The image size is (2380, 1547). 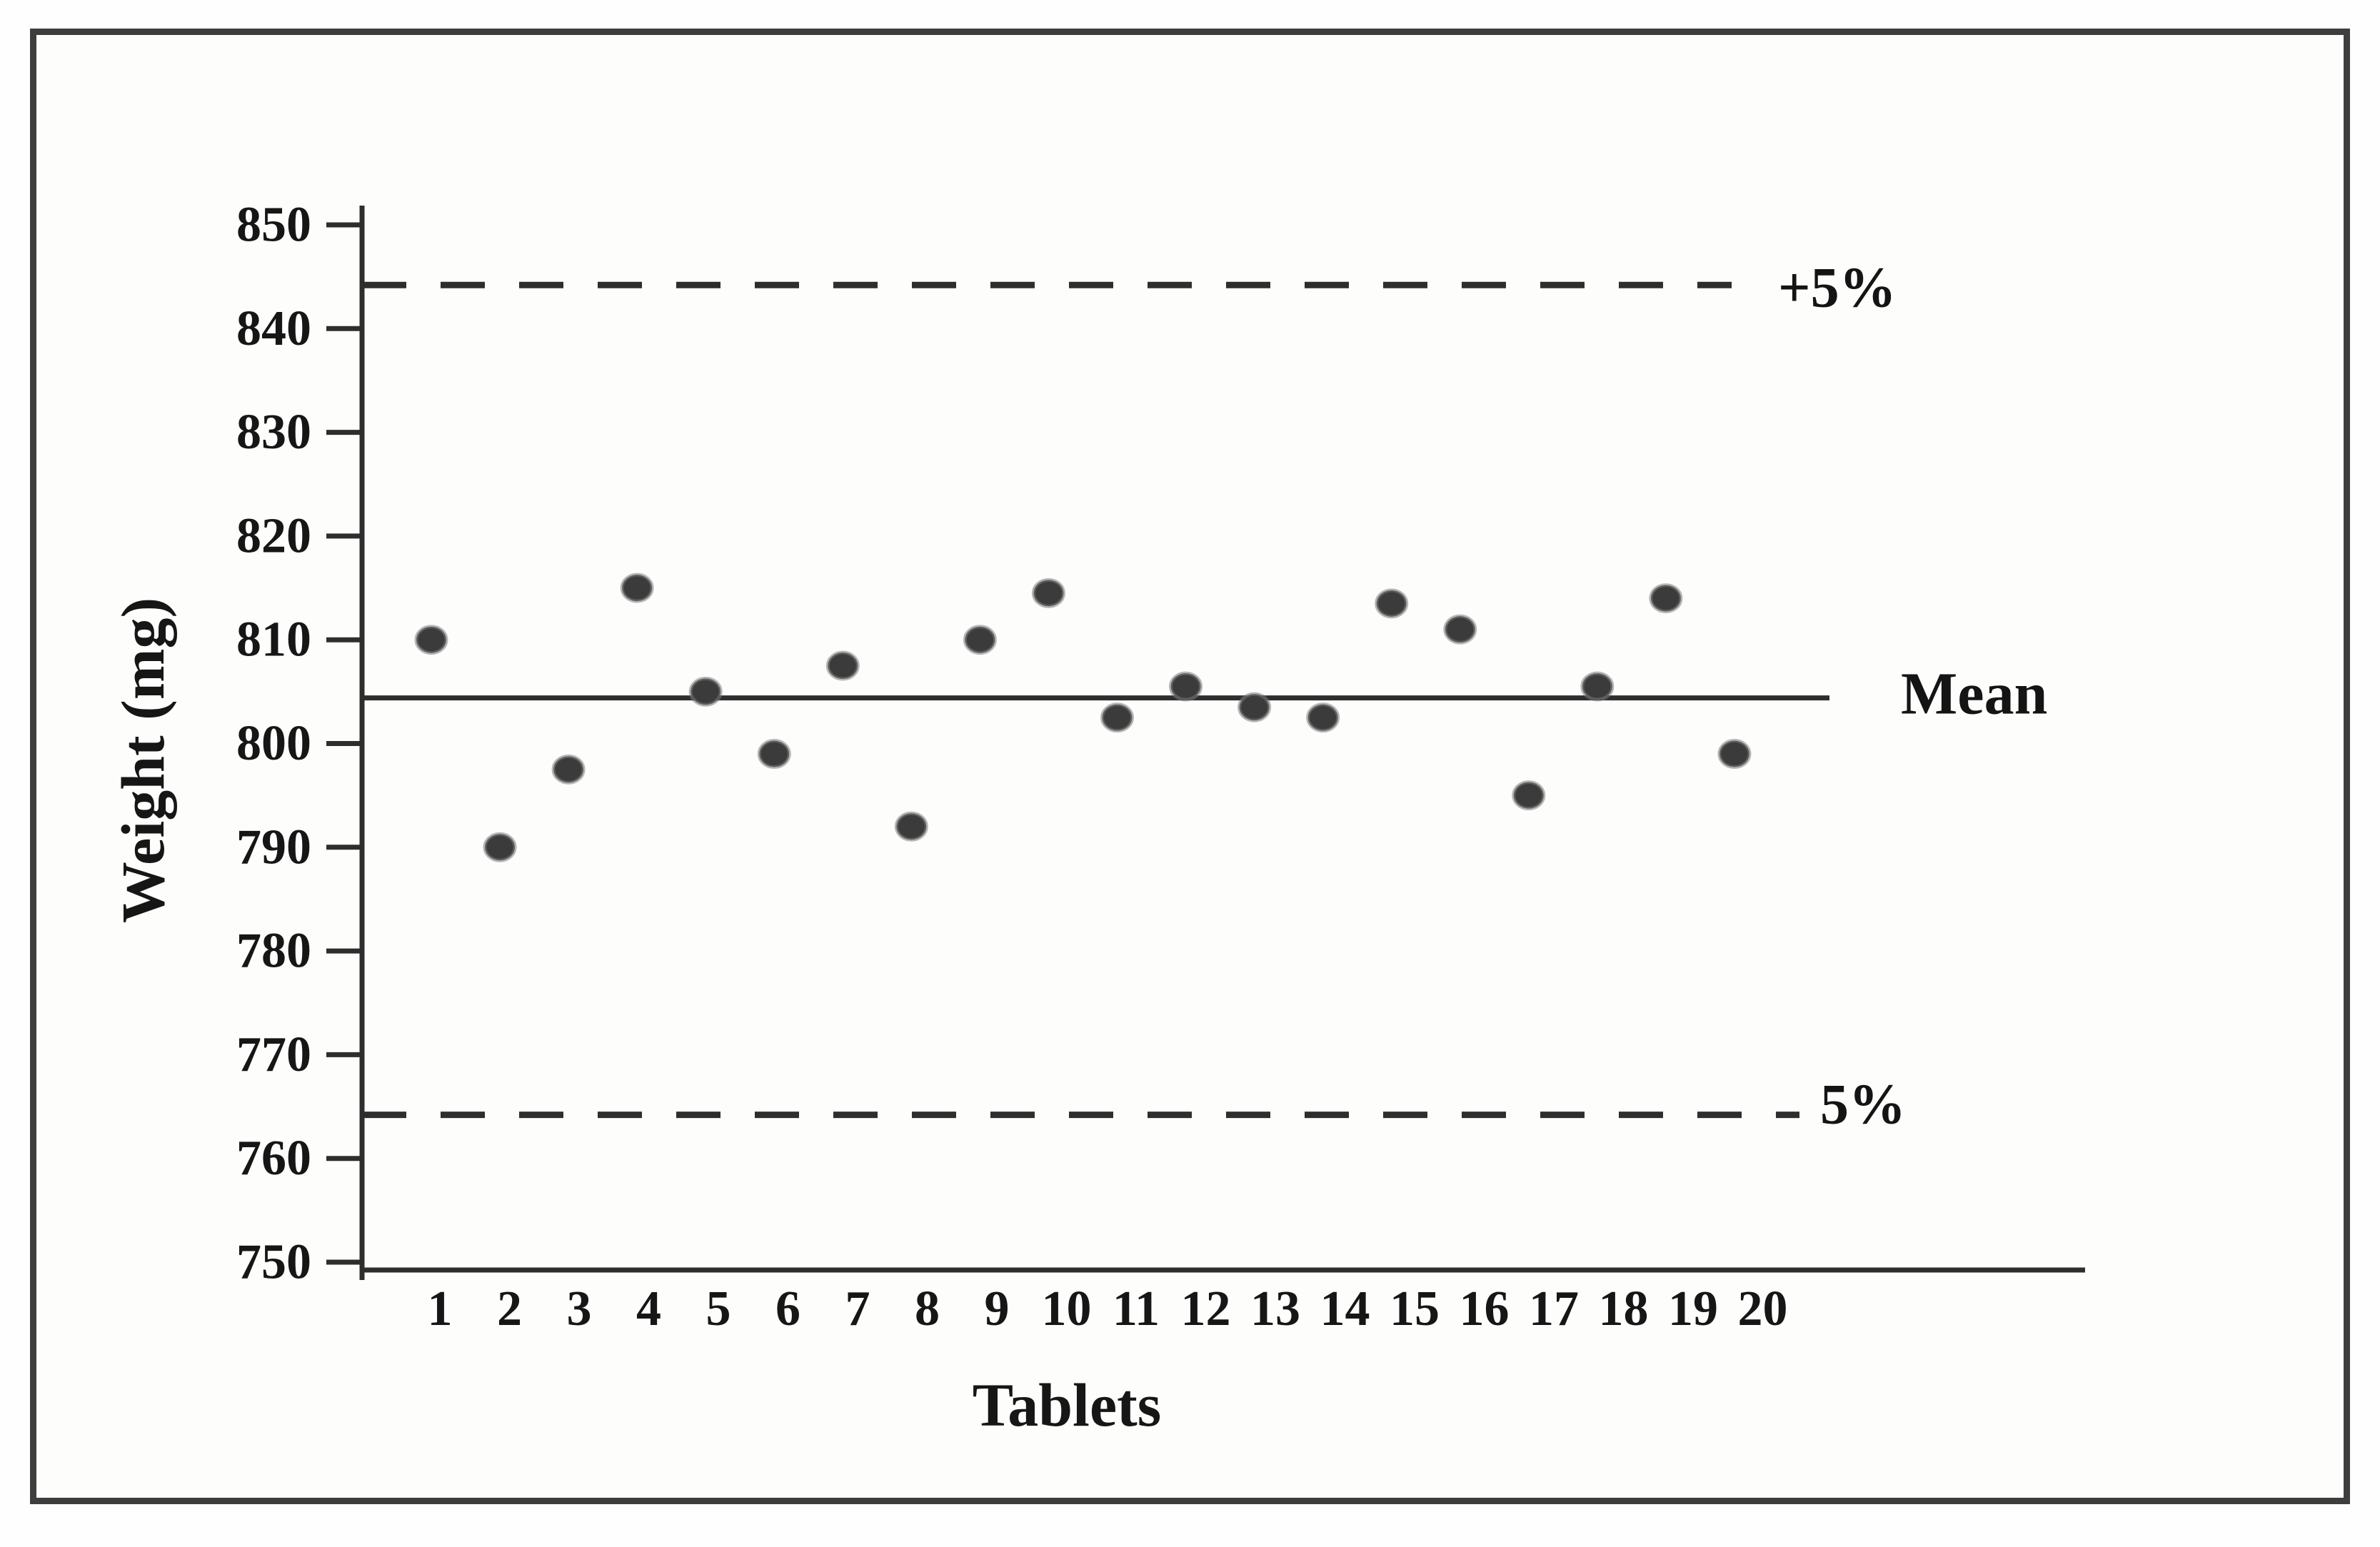 What do you see at coordinates (1136, 1308) in the screenshot?
I see `x-tick-label: 11` at bounding box center [1136, 1308].